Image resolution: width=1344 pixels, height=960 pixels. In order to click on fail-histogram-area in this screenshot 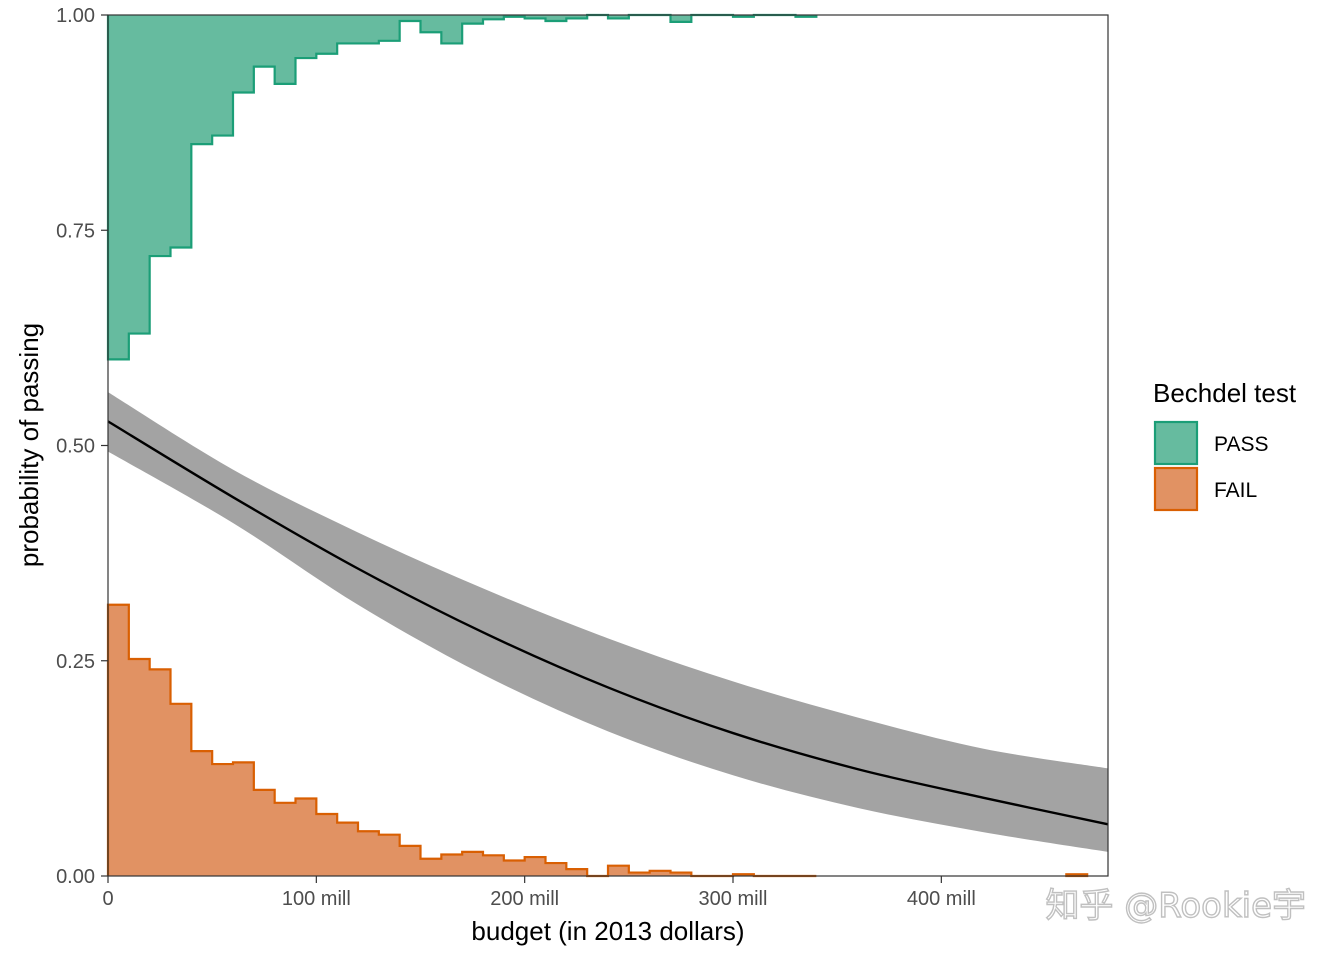, I will do `click(462, 740)`.